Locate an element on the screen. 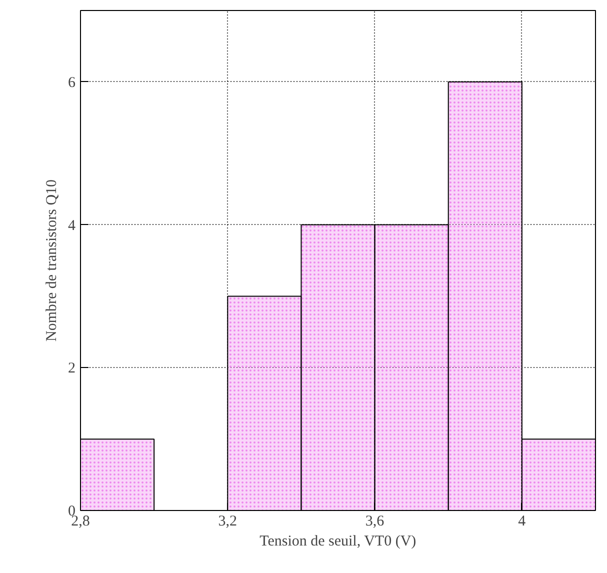 This screenshot has width=607, height=573. y-tick-label: 2 is located at coordinates (72, 368).